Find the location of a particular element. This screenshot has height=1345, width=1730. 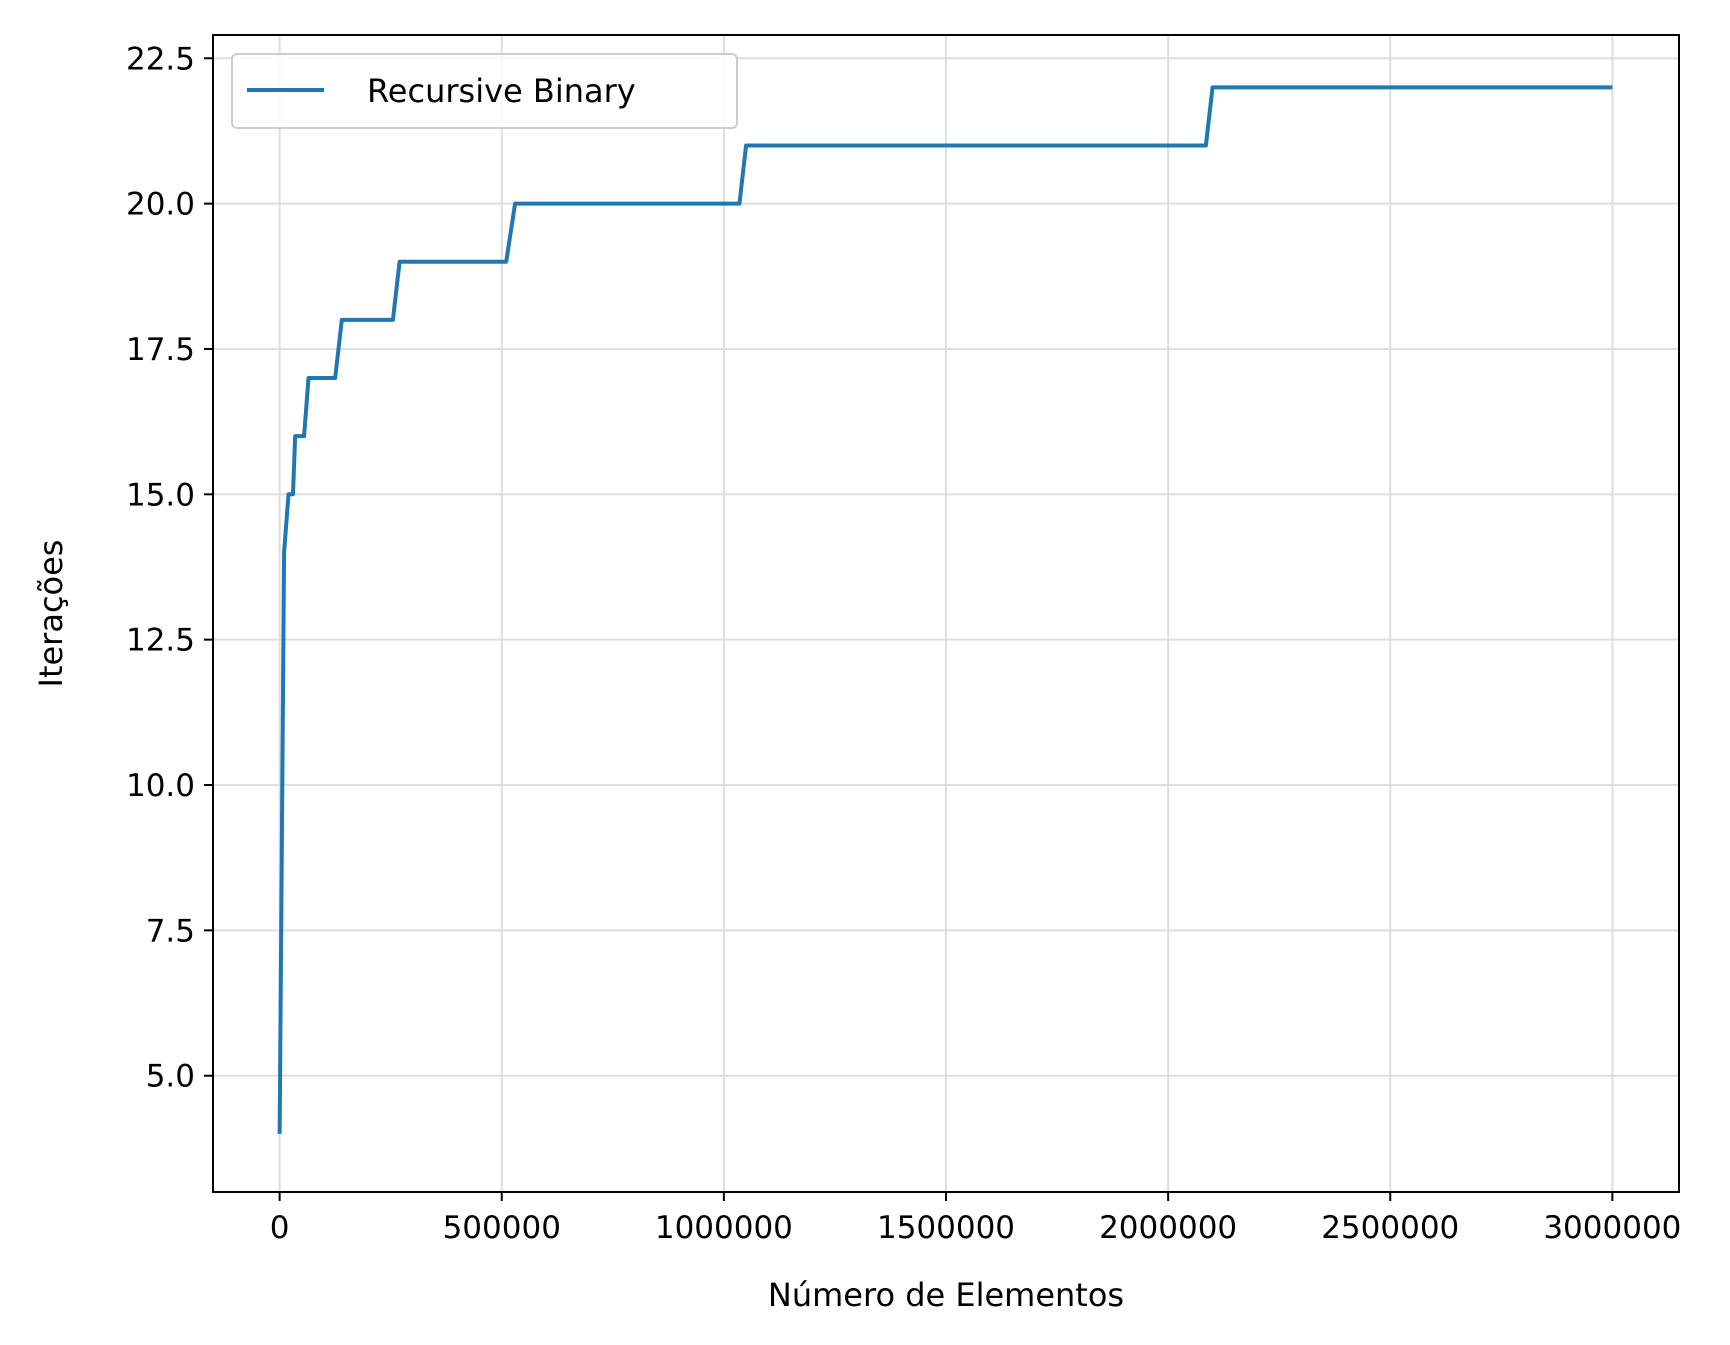

legend-label: Recursive Binary is located at coordinates (501, 91).